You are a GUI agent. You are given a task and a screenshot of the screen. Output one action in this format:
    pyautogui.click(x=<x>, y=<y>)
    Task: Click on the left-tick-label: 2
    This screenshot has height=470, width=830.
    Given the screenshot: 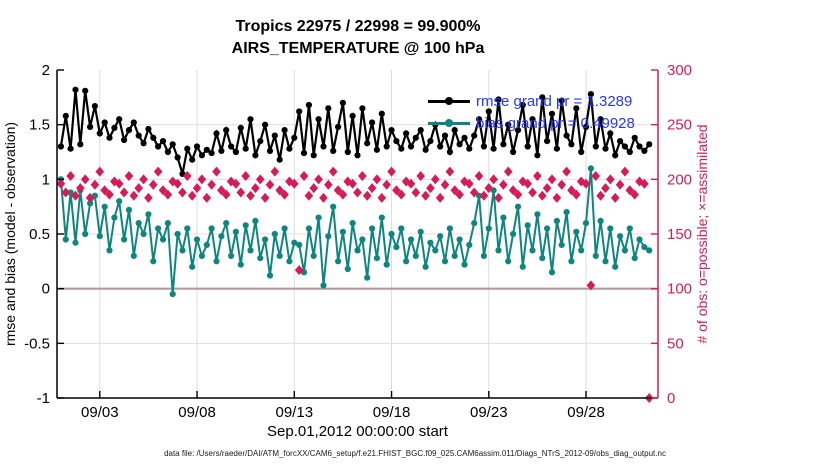 What is the action you would take?
    pyautogui.click(x=46, y=70)
    